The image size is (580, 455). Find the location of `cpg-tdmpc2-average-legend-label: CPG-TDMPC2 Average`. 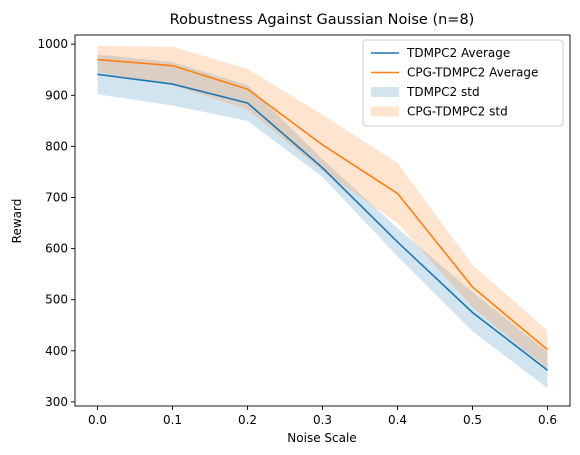

cpg-tdmpc2-average-legend-label: CPG-TDMPC2 Average is located at coordinates (472, 73).